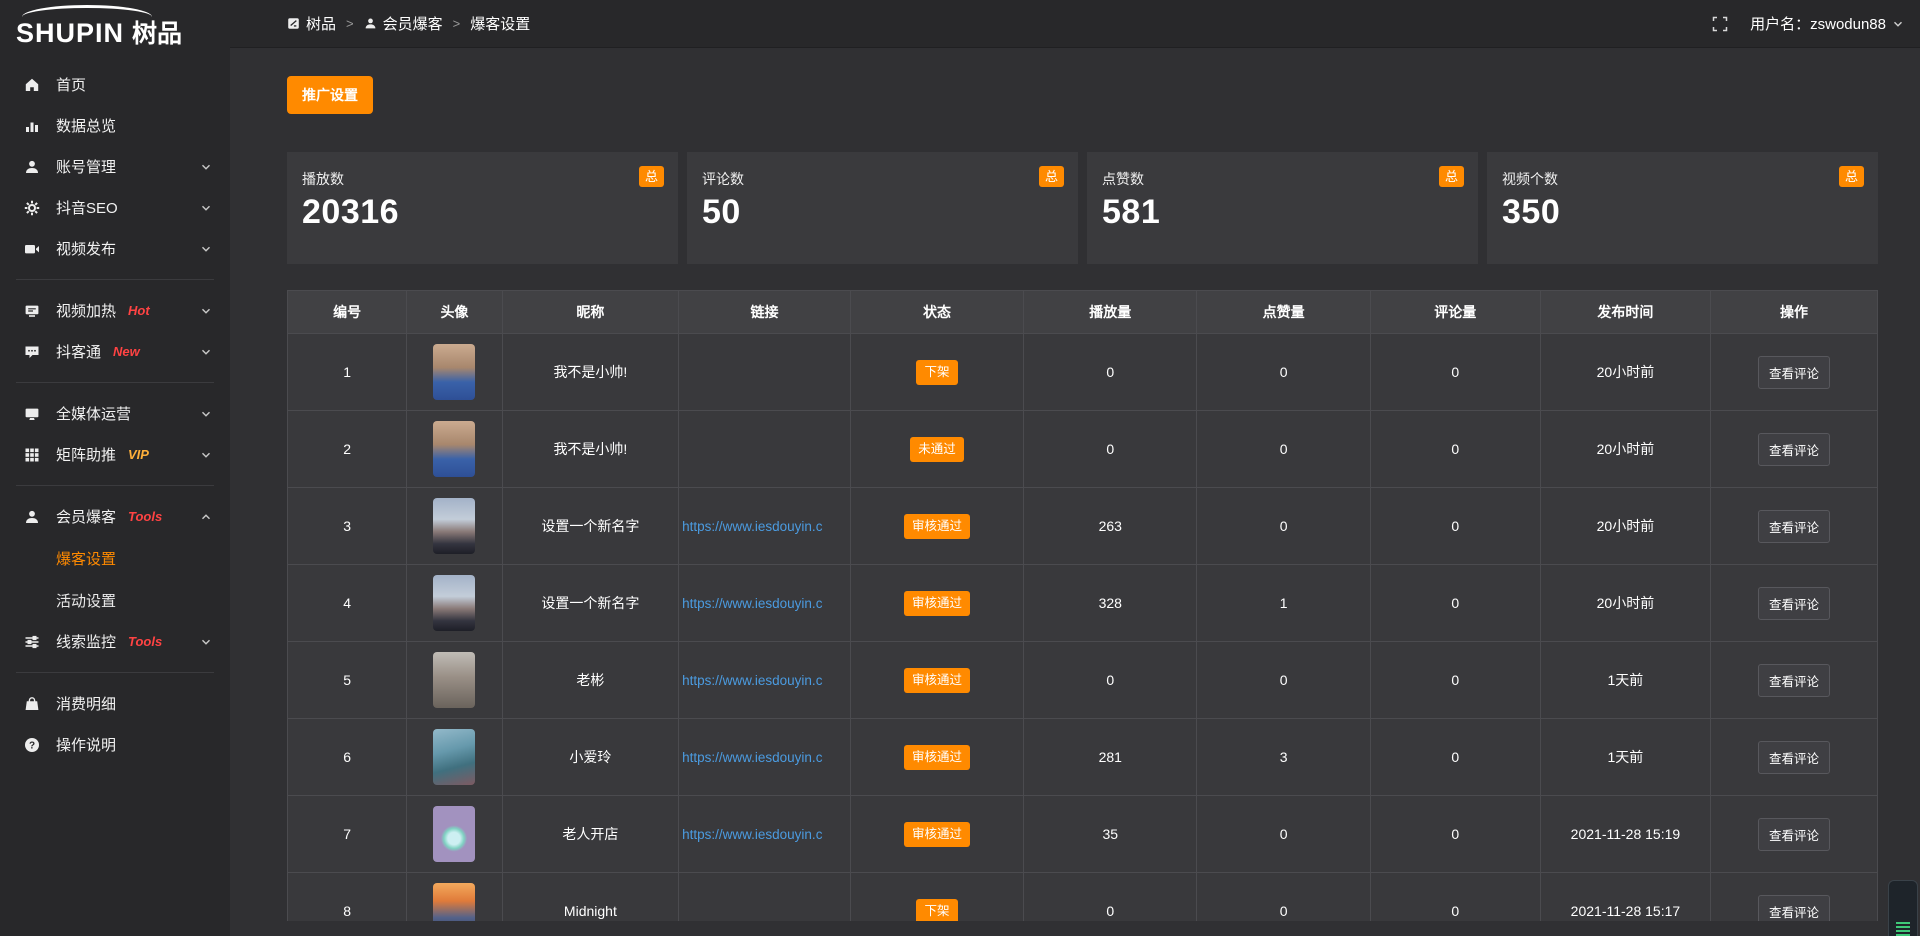 The width and height of the screenshot is (1920, 936). I want to click on app-icon, so click(293, 23).